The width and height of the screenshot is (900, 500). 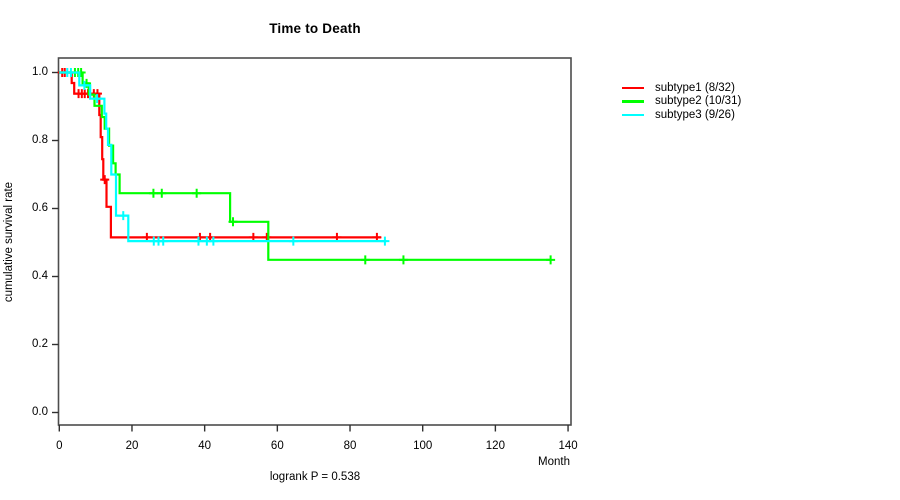 What do you see at coordinates (105, 180) in the screenshot?
I see `censor-mark-subtype1` at bounding box center [105, 180].